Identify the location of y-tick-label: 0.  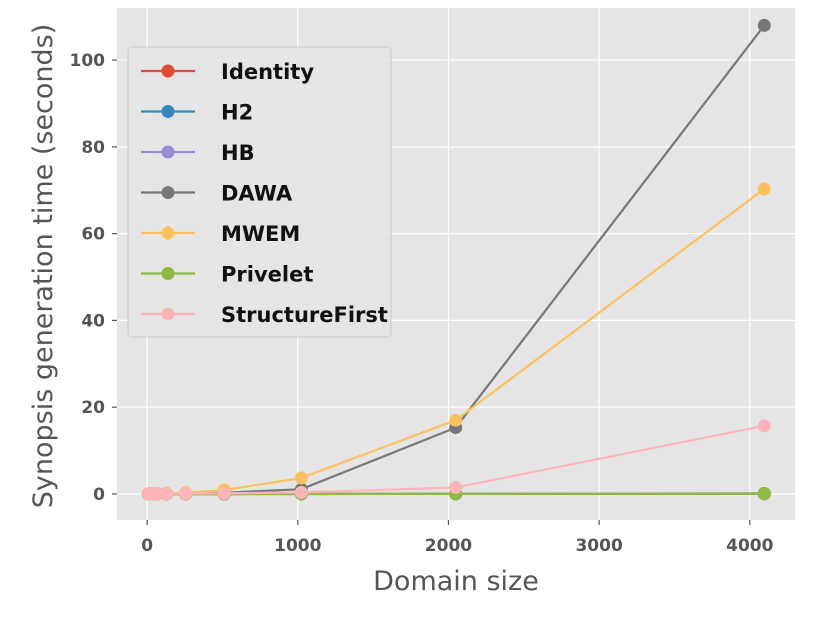
(99, 495).